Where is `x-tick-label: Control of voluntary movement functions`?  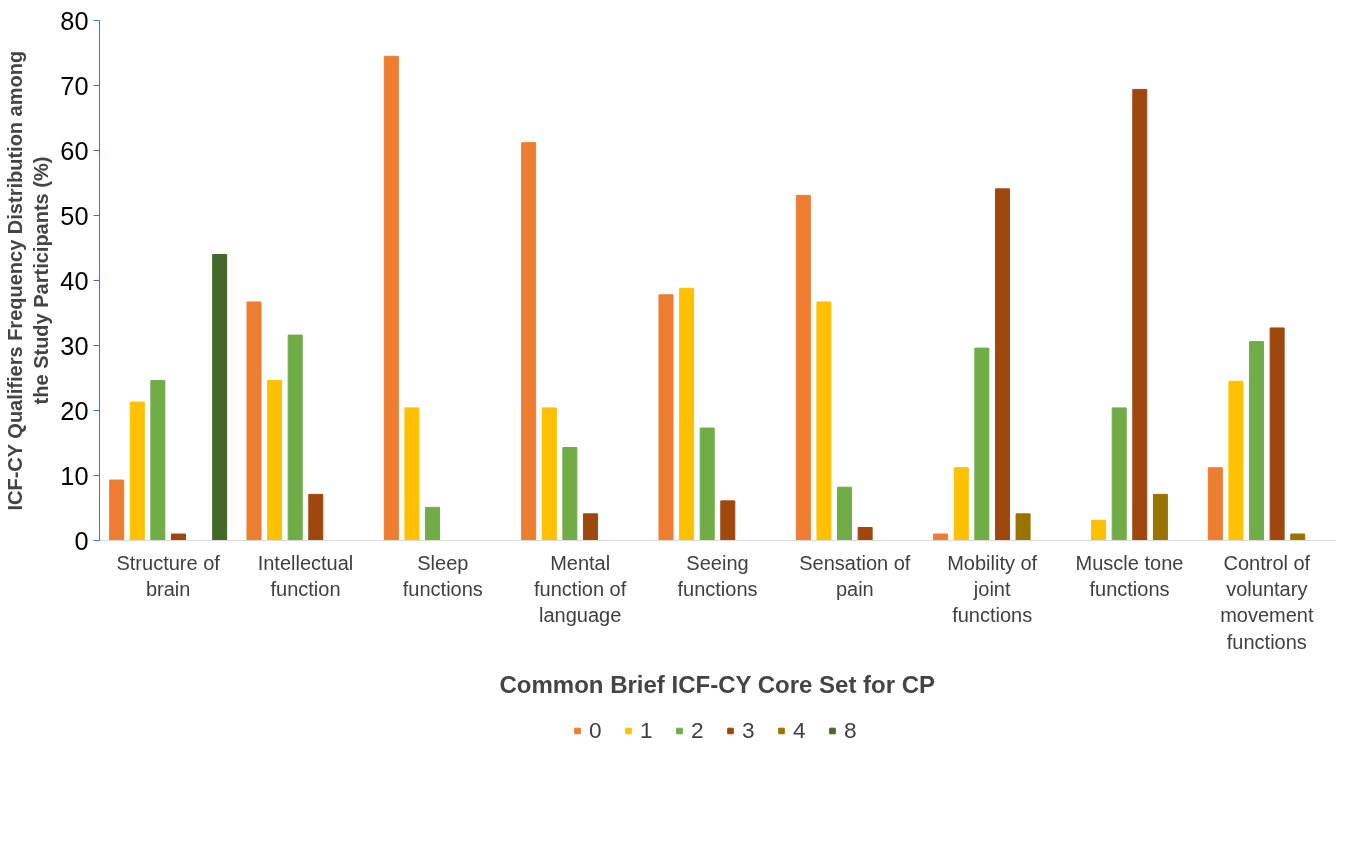
x-tick-label: Control of voluntary movement functions is located at coordinates (1267, 602).